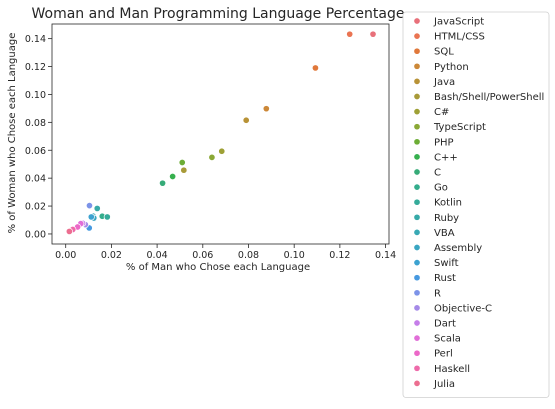  Describe the element at coordinates (446, 218) in the screenshot. I see `legend-label: Ruby` at that location.